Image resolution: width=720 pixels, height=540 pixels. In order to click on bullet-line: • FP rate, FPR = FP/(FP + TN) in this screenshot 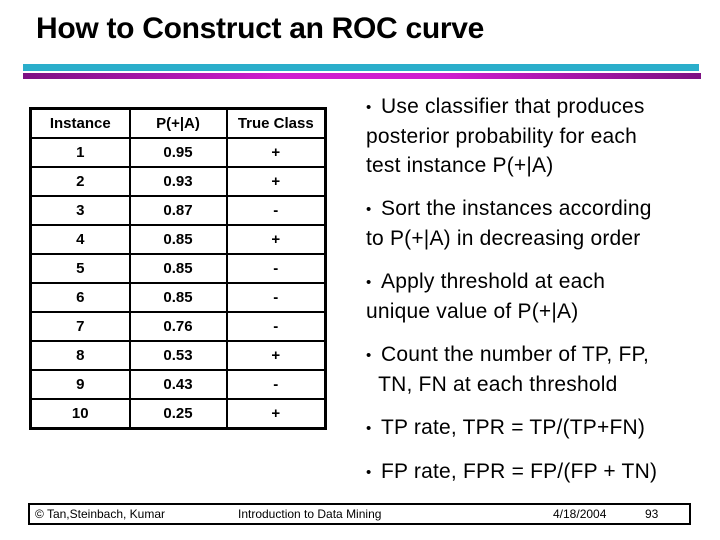, I will do `click(541, 472)`.